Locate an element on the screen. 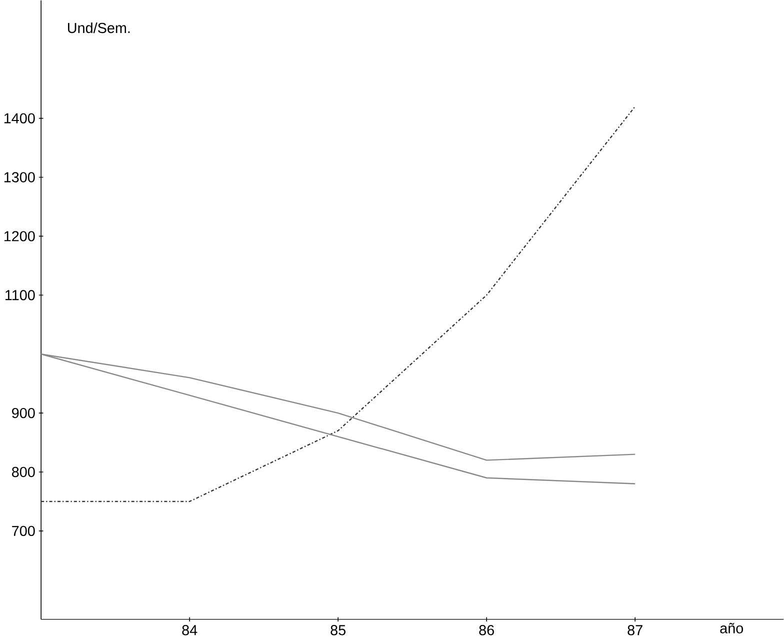 Image resolution: width=784 pixels, height=639 pixels. x-tick-label: 87 is located at coordinates (635, 630).